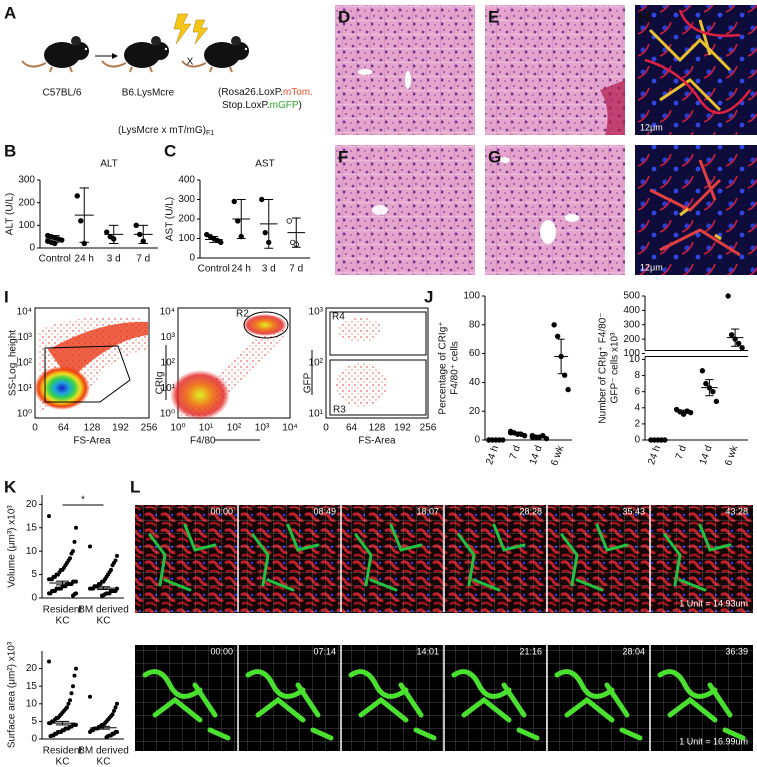 This screenshot has height=767, width=757. What do you see at coordinates (637, 391) in the screenshot?
I see `y-tick-label: 6` at bounding box center [637, 391].